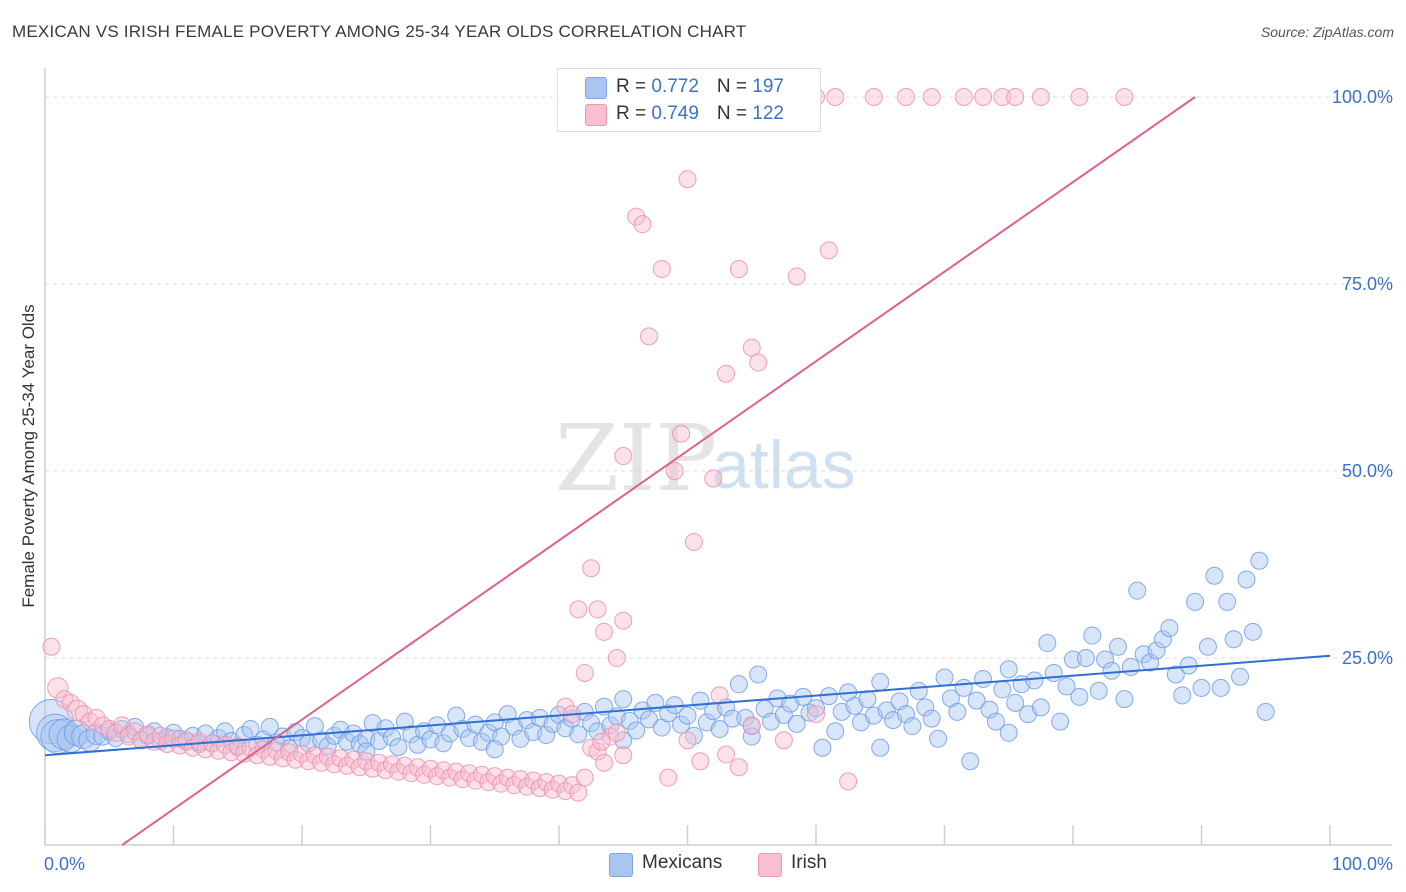  I want to click on y-tick-label: 25.0%, so click(1367, 658).